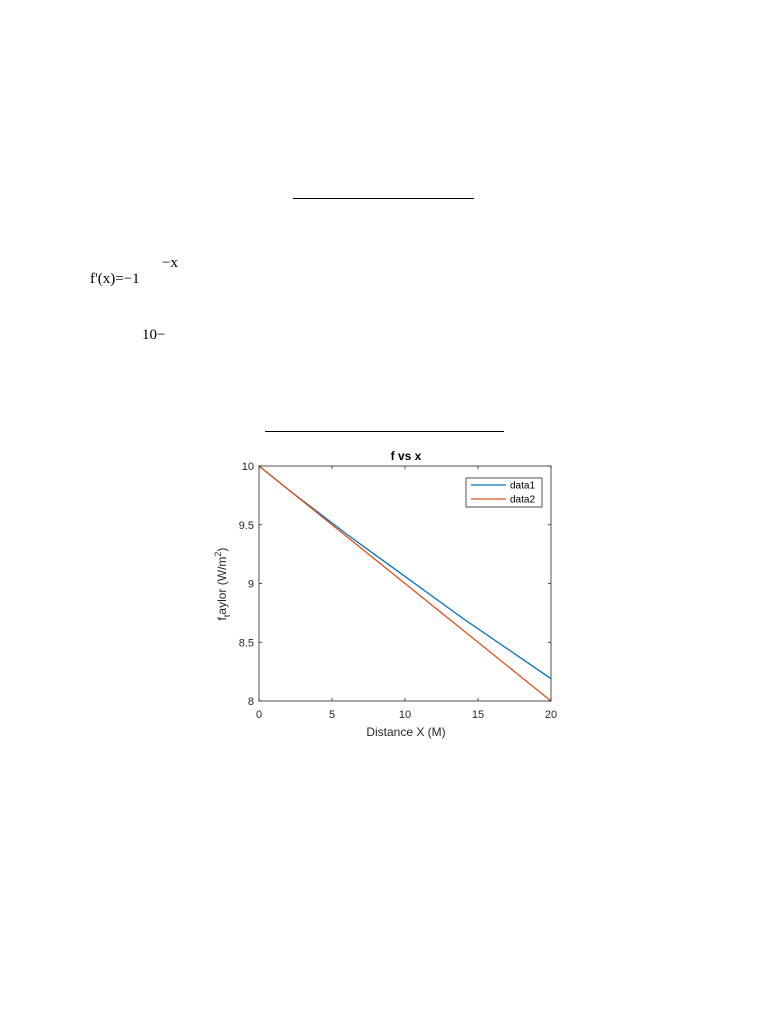 This screenshot has width=768, height=1024. Describe the element at coordinates (522, 500) in the screenshot. I see `legend-label-data2: data2` at that location.